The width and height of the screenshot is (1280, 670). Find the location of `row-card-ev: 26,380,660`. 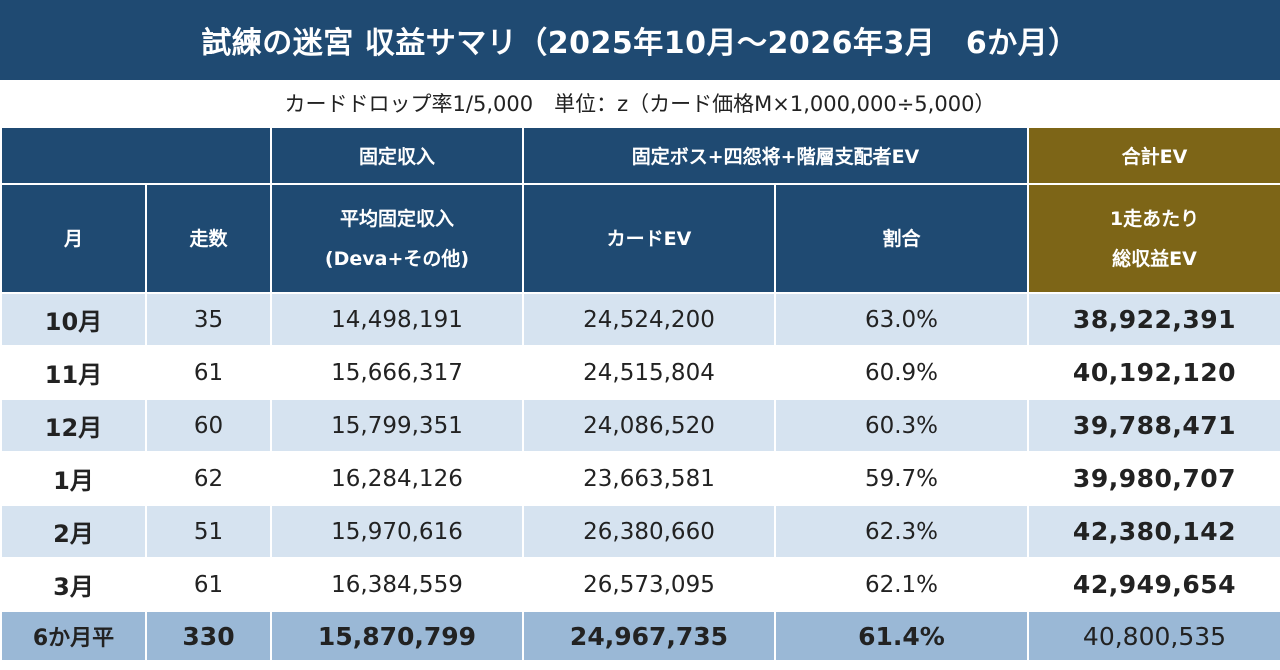

row-card-ev: 26,380,660 is located at coordinates (649, 531).